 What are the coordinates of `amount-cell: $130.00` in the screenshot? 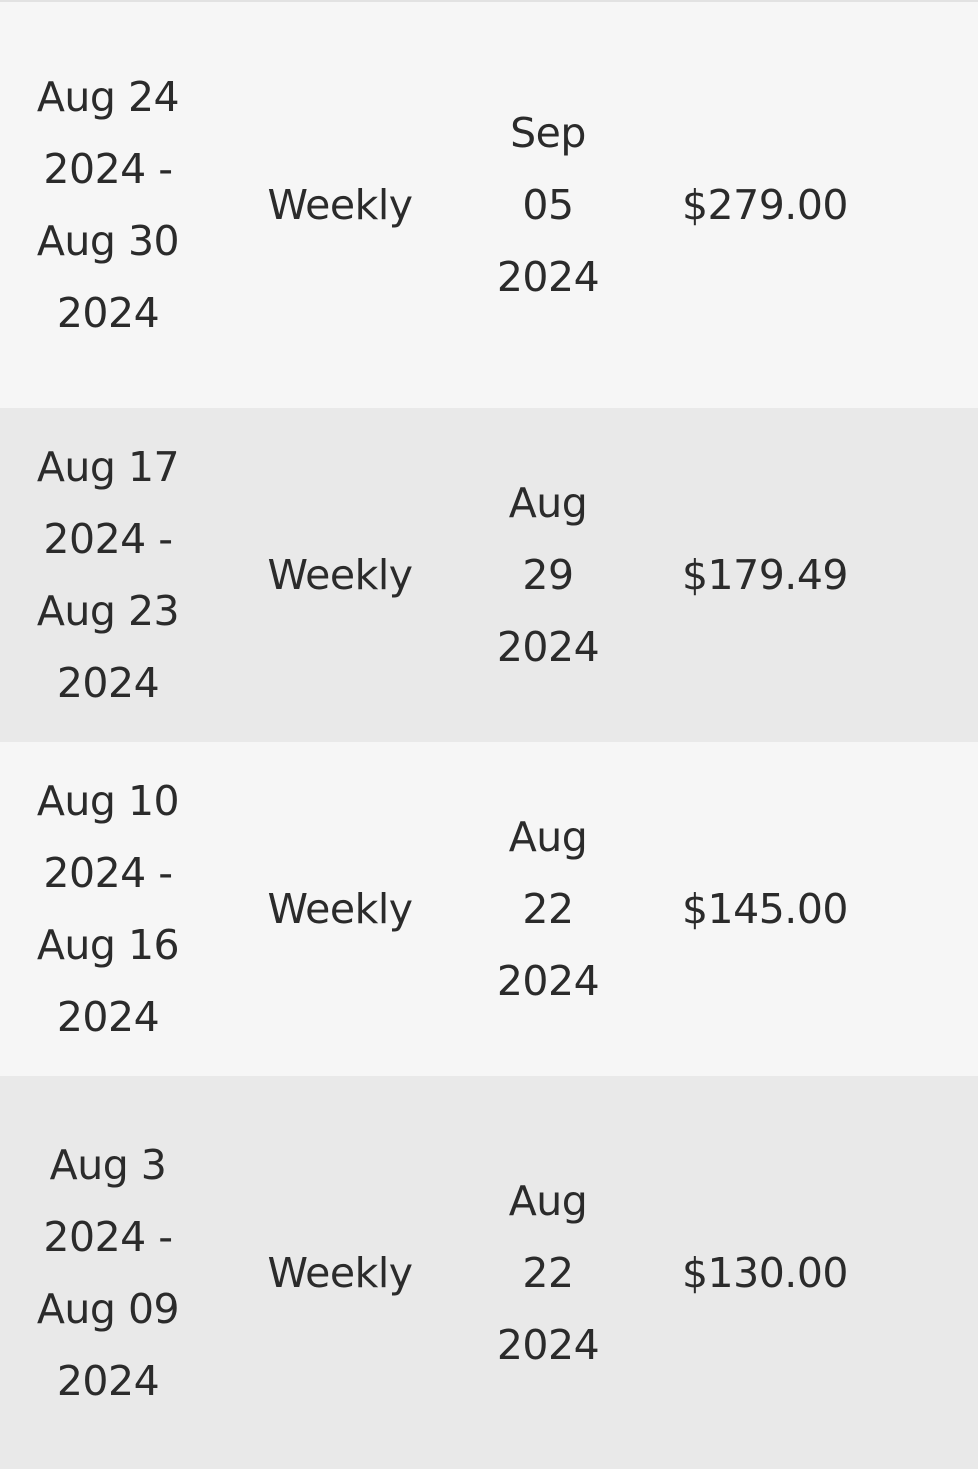 It's located at (765, 1272).